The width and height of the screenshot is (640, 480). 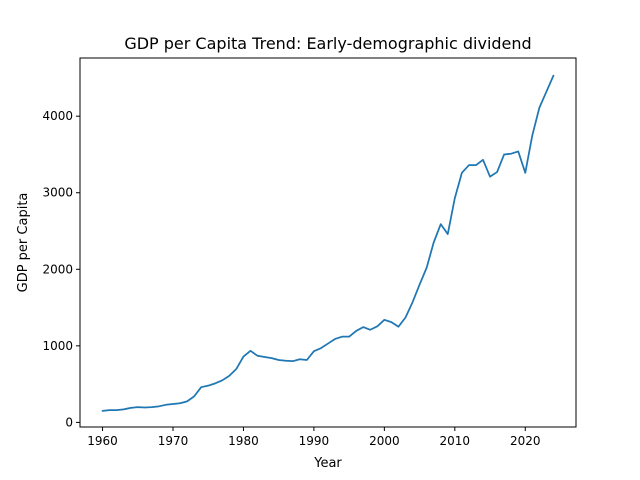 I want to click on x-tick-label: 1960, so click(x=102, y=441).